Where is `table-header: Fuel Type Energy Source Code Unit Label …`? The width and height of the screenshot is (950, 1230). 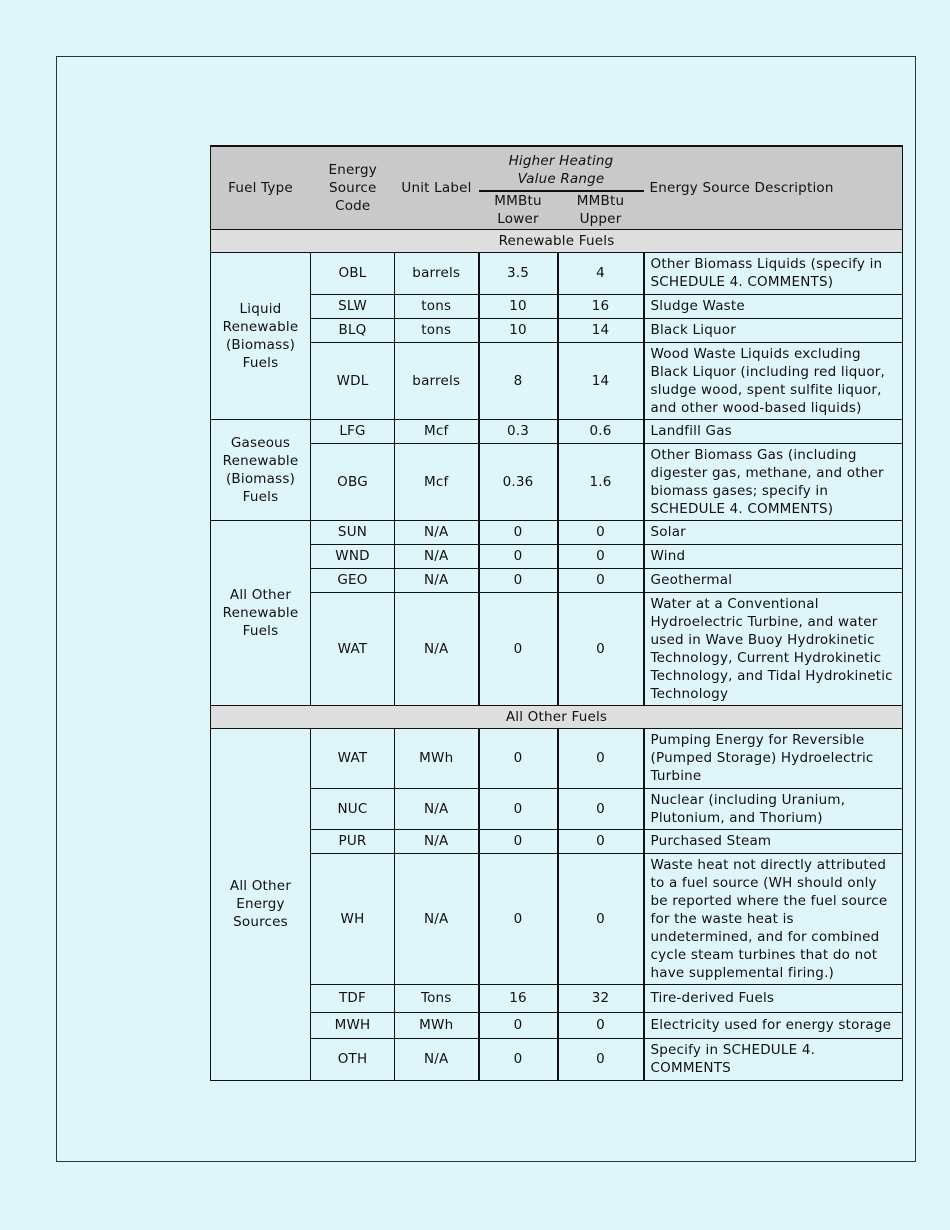 table-header: Fuel Type Energy Source Code Unit Label … is located at coordinates (557, 187).